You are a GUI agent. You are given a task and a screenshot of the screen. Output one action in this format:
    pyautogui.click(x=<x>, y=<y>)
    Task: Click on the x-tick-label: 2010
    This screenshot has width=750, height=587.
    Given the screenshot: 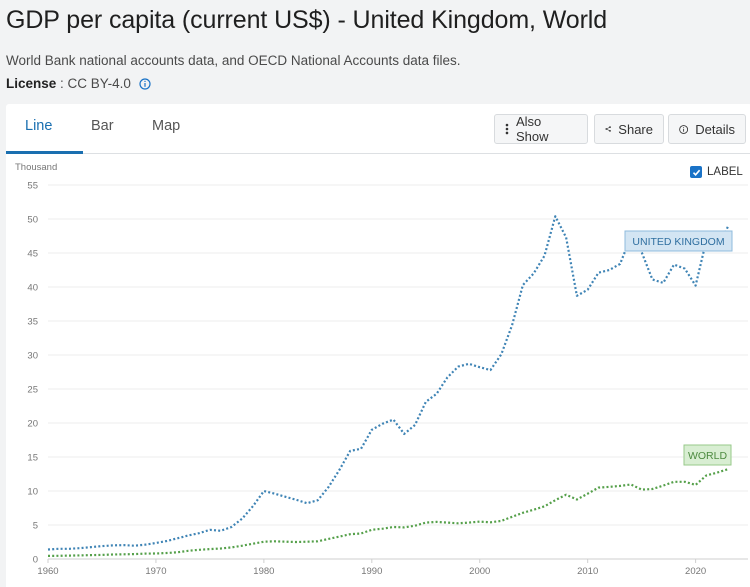 What is the action you would take?
    pyautogui.click(x=587, y=571)
    